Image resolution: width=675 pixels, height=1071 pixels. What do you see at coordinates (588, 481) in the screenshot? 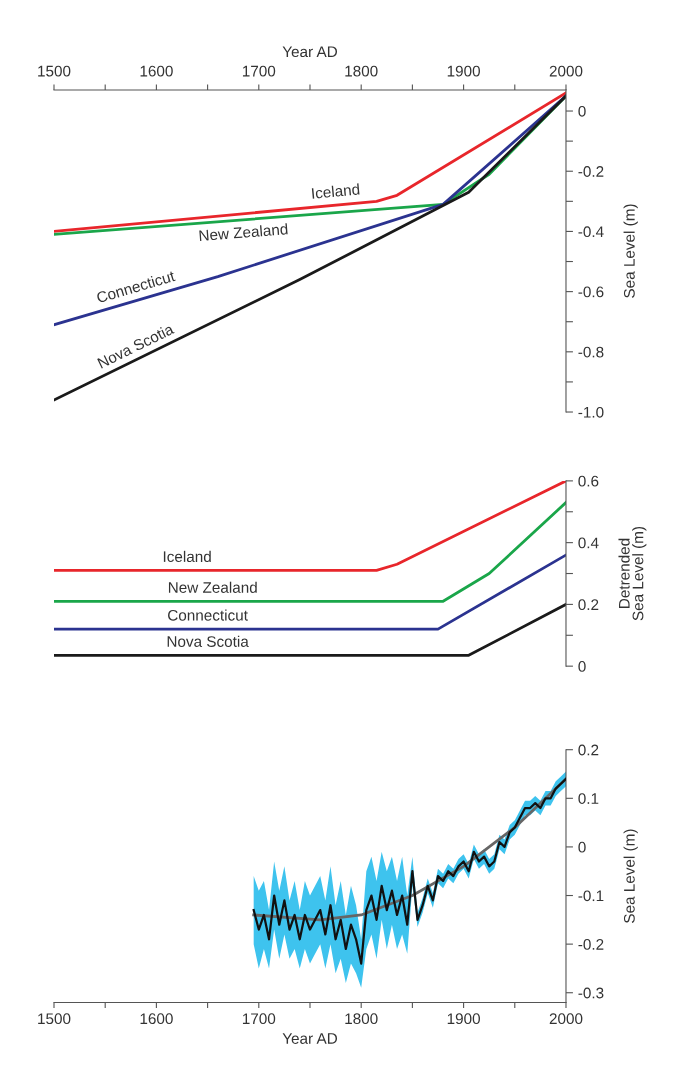
I see `y-tick-label: 0.6` at bounding box center [588, 481].